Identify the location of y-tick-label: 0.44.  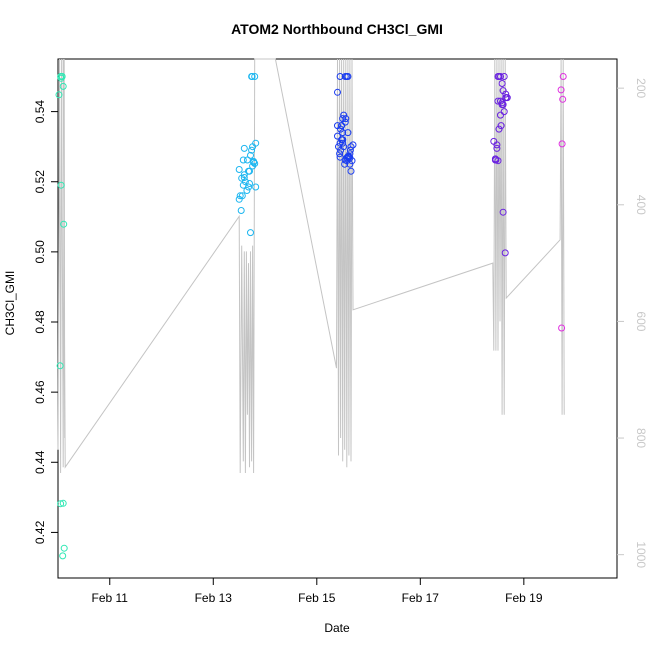
(40, 462).